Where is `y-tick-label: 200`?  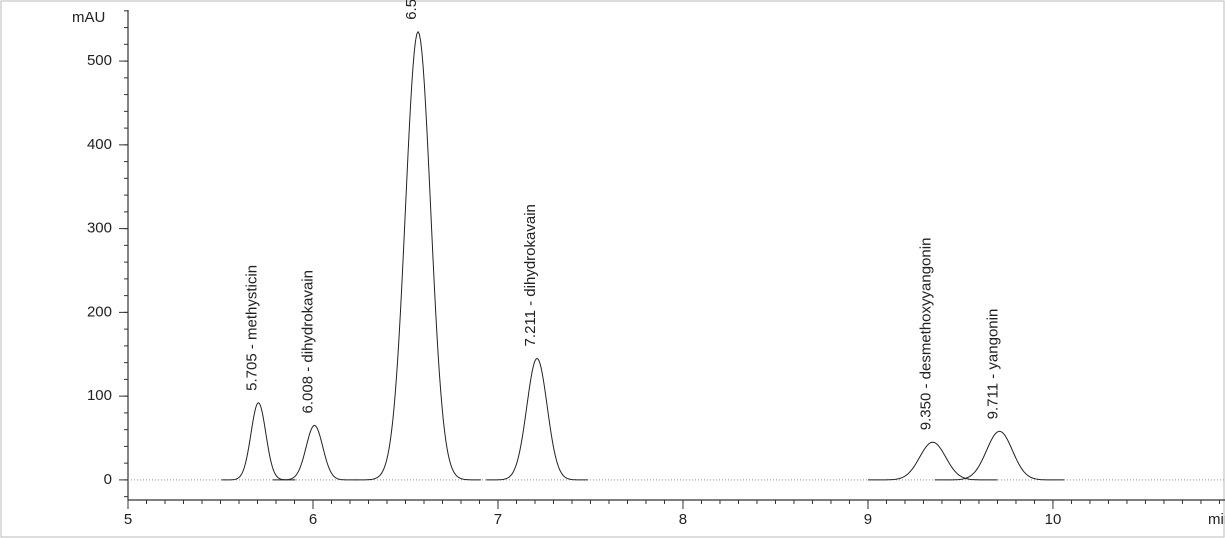 y-tick-label: 200 is located at coordinates (99, 311).